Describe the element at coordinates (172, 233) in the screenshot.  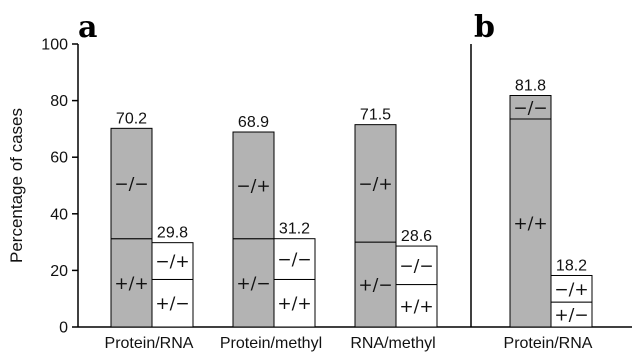
I see `bar-total-label: 29.8` at that location.